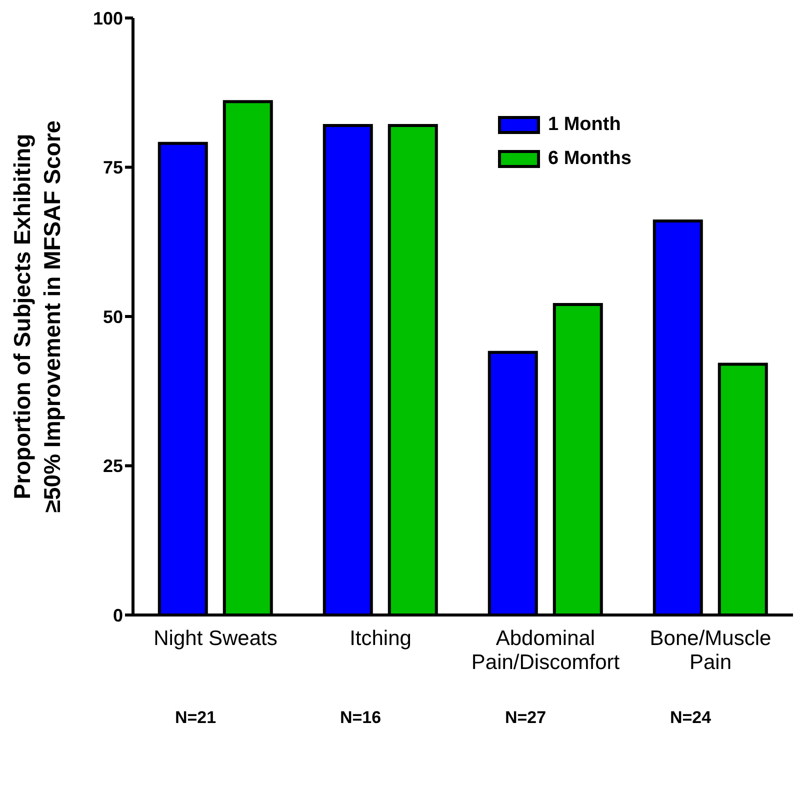 This screenshot has width=800, height=790. What do you see at coordinates (525, 717) in the screenshot?
I see `text: N=27` at bounding box center [525, 717].